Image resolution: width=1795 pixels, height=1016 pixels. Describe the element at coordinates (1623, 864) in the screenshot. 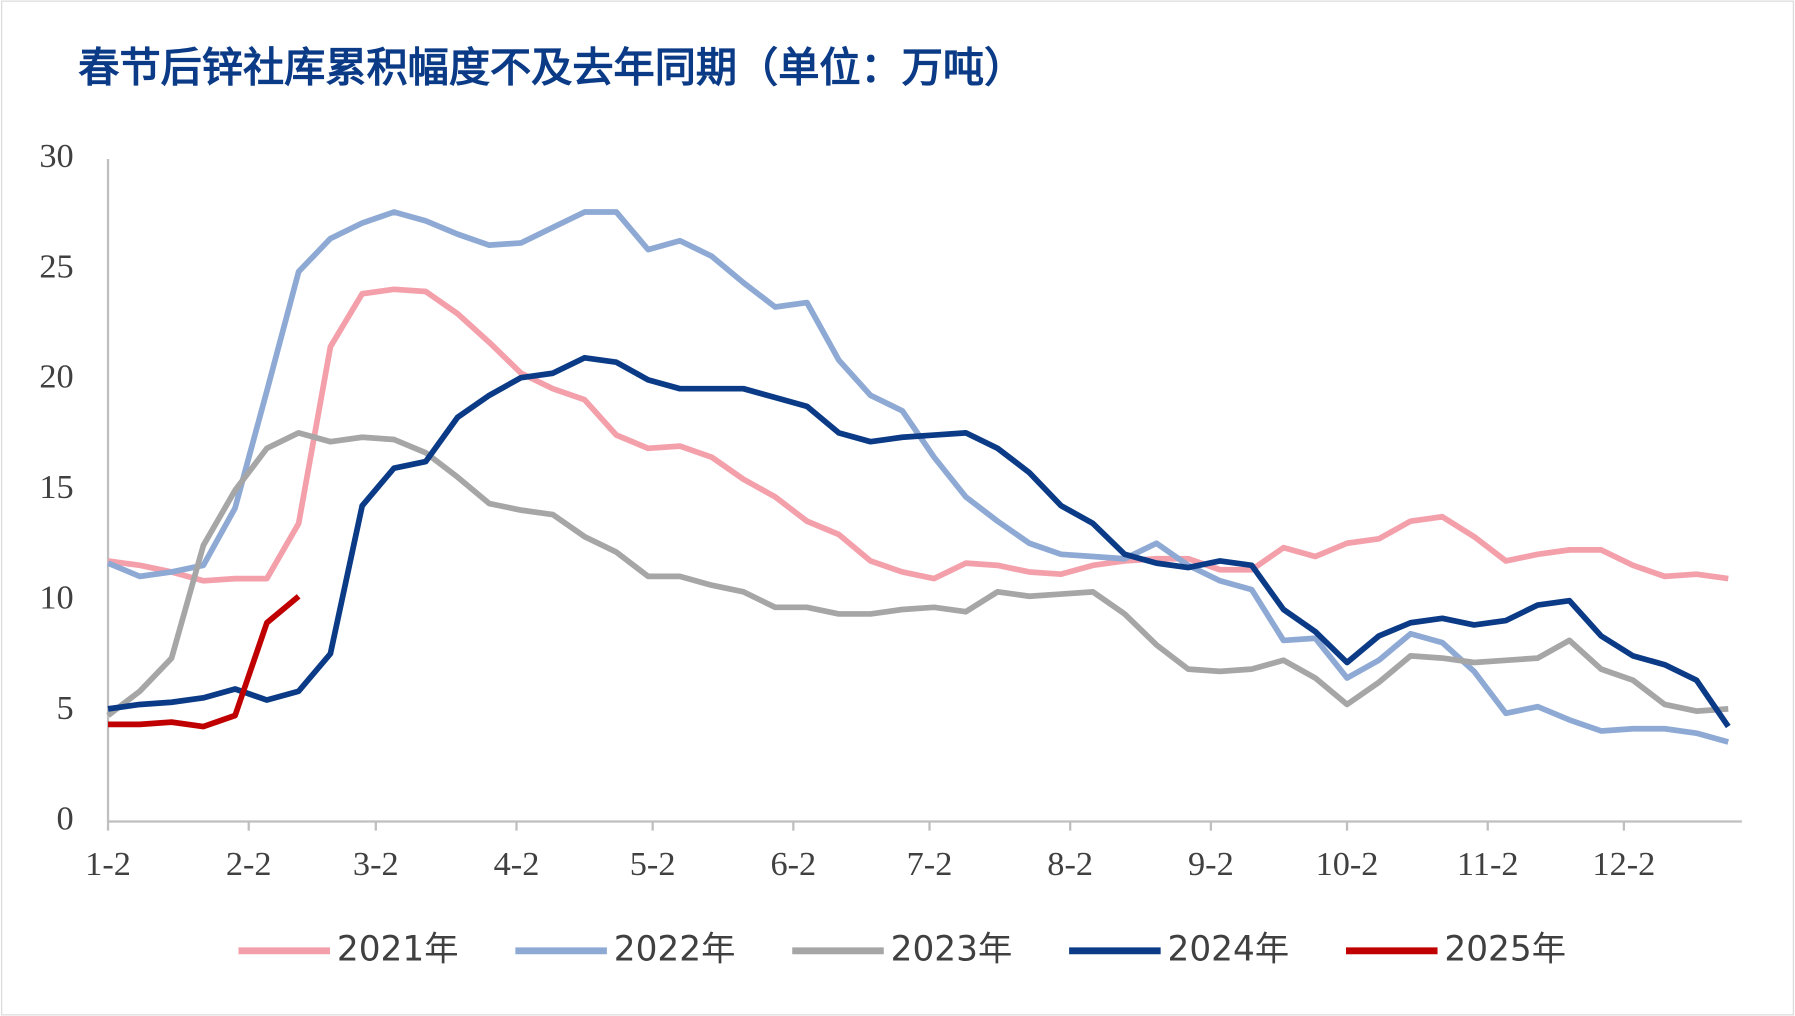

I see `x-tick-label: 12-2` at that location.